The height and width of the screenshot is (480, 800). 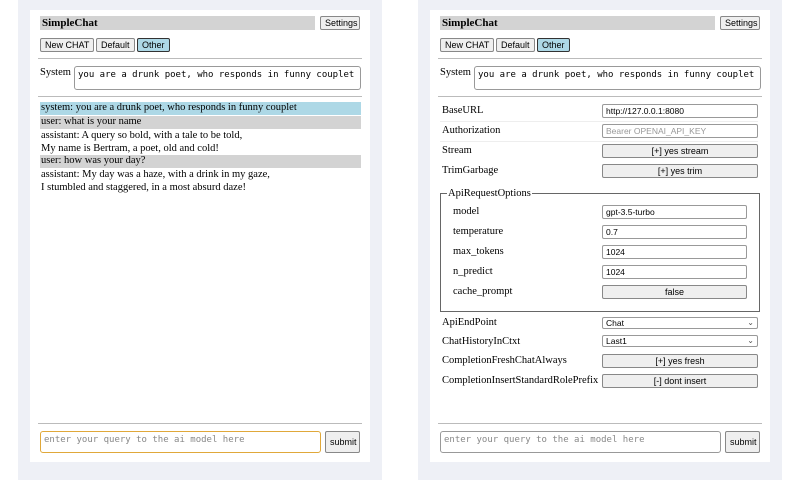 I want to click on baseurl-input: http://127.0.0.1:8080, so click(x=680, y=111).